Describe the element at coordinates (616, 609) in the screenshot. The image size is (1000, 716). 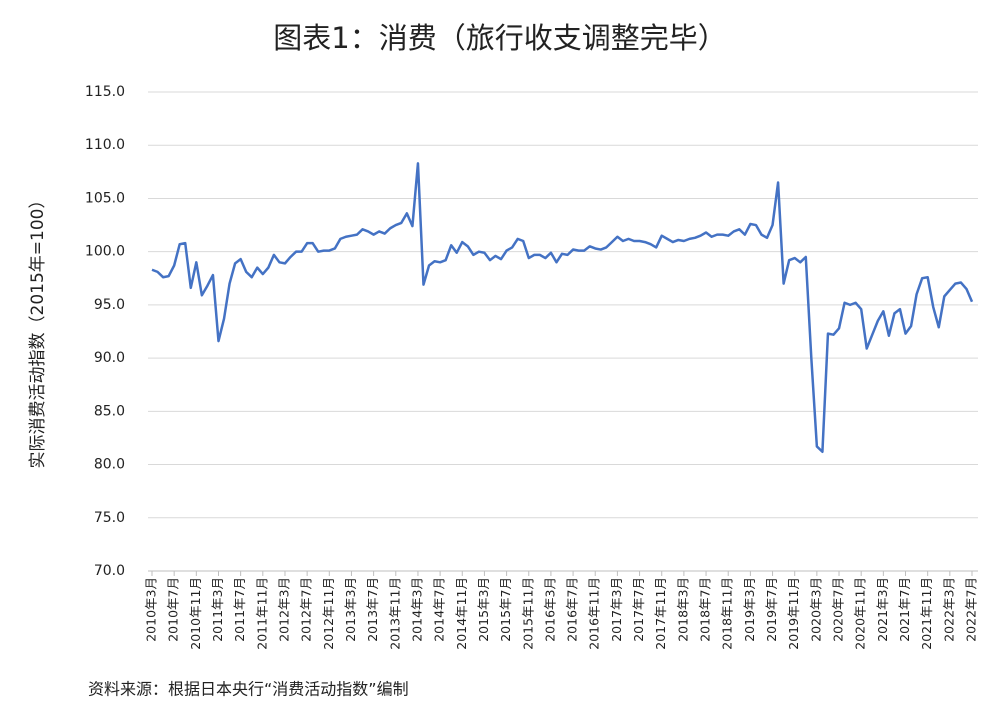
I see `x-tick-label: 2017年3月` at that location.